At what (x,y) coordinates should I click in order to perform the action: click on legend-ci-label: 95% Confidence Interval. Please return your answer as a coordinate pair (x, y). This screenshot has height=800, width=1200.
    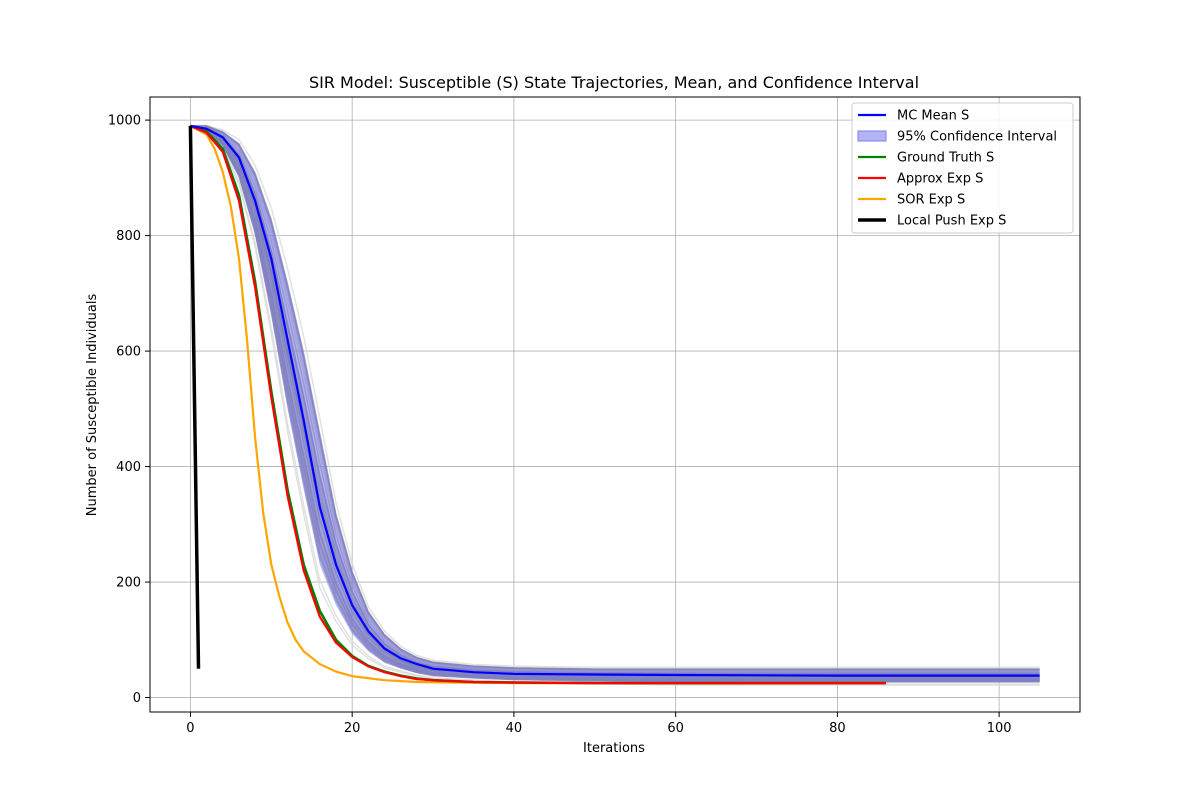
    Looking at the image, I should click on (977, 137).